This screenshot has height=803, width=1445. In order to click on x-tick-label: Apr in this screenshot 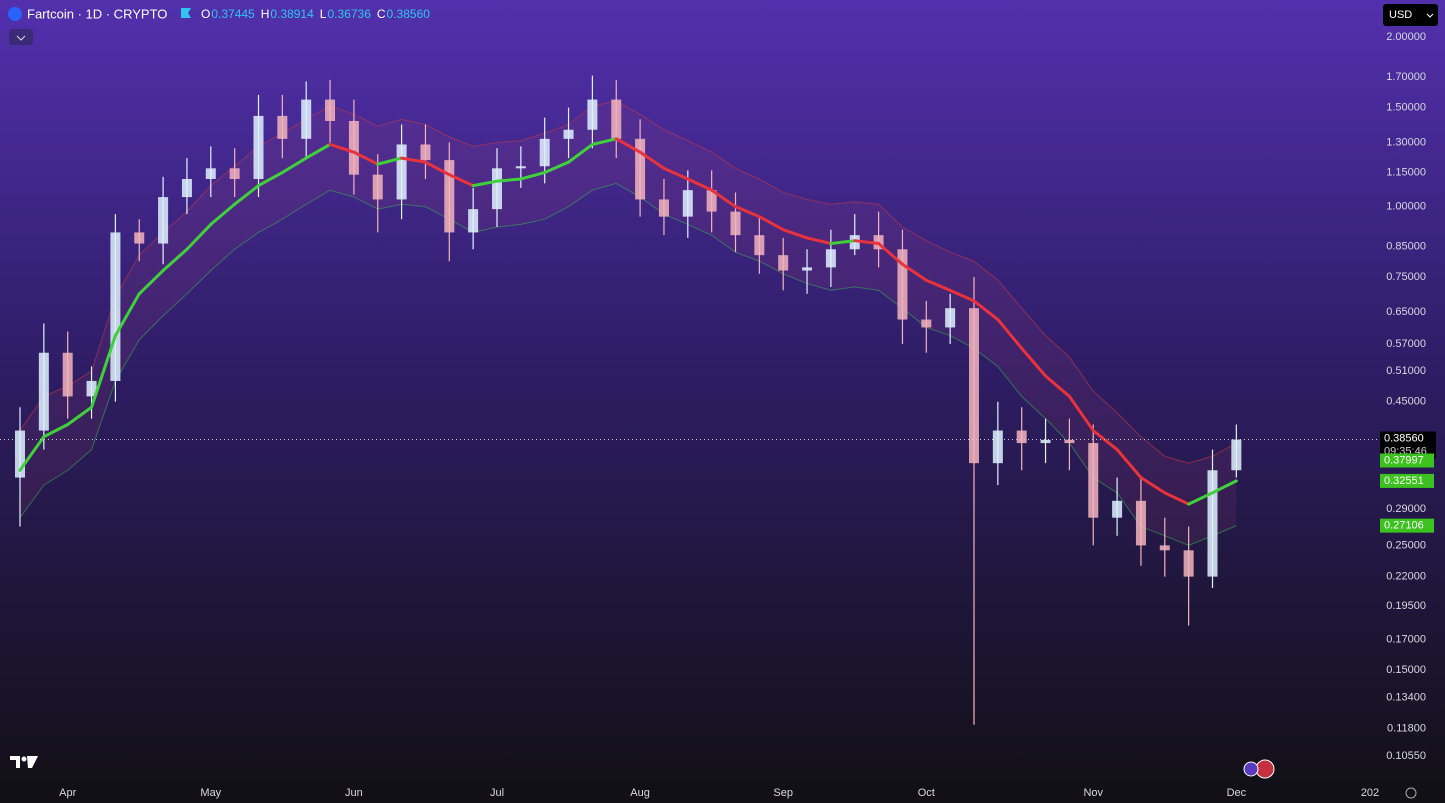, I will do `click(67, 793)`.